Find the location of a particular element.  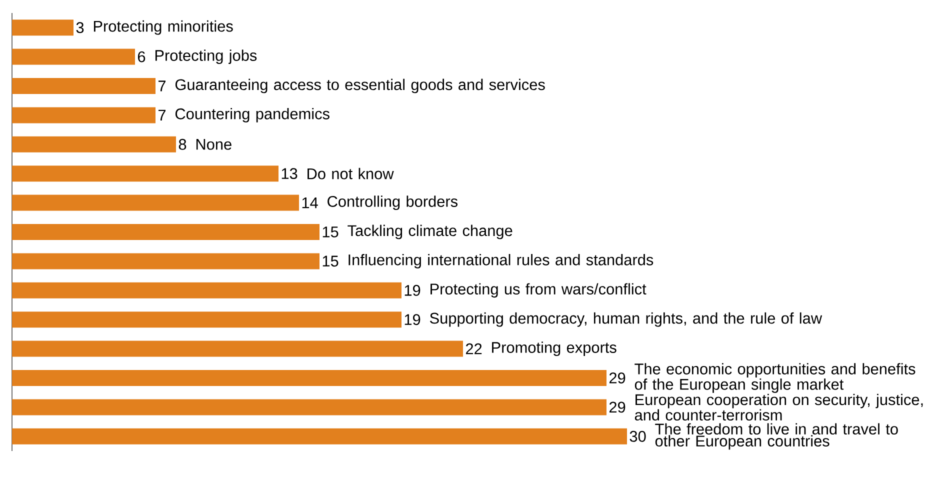

y-tick-label: The freedom to live in and travel to other European countries is located at coordinates (776, 436).